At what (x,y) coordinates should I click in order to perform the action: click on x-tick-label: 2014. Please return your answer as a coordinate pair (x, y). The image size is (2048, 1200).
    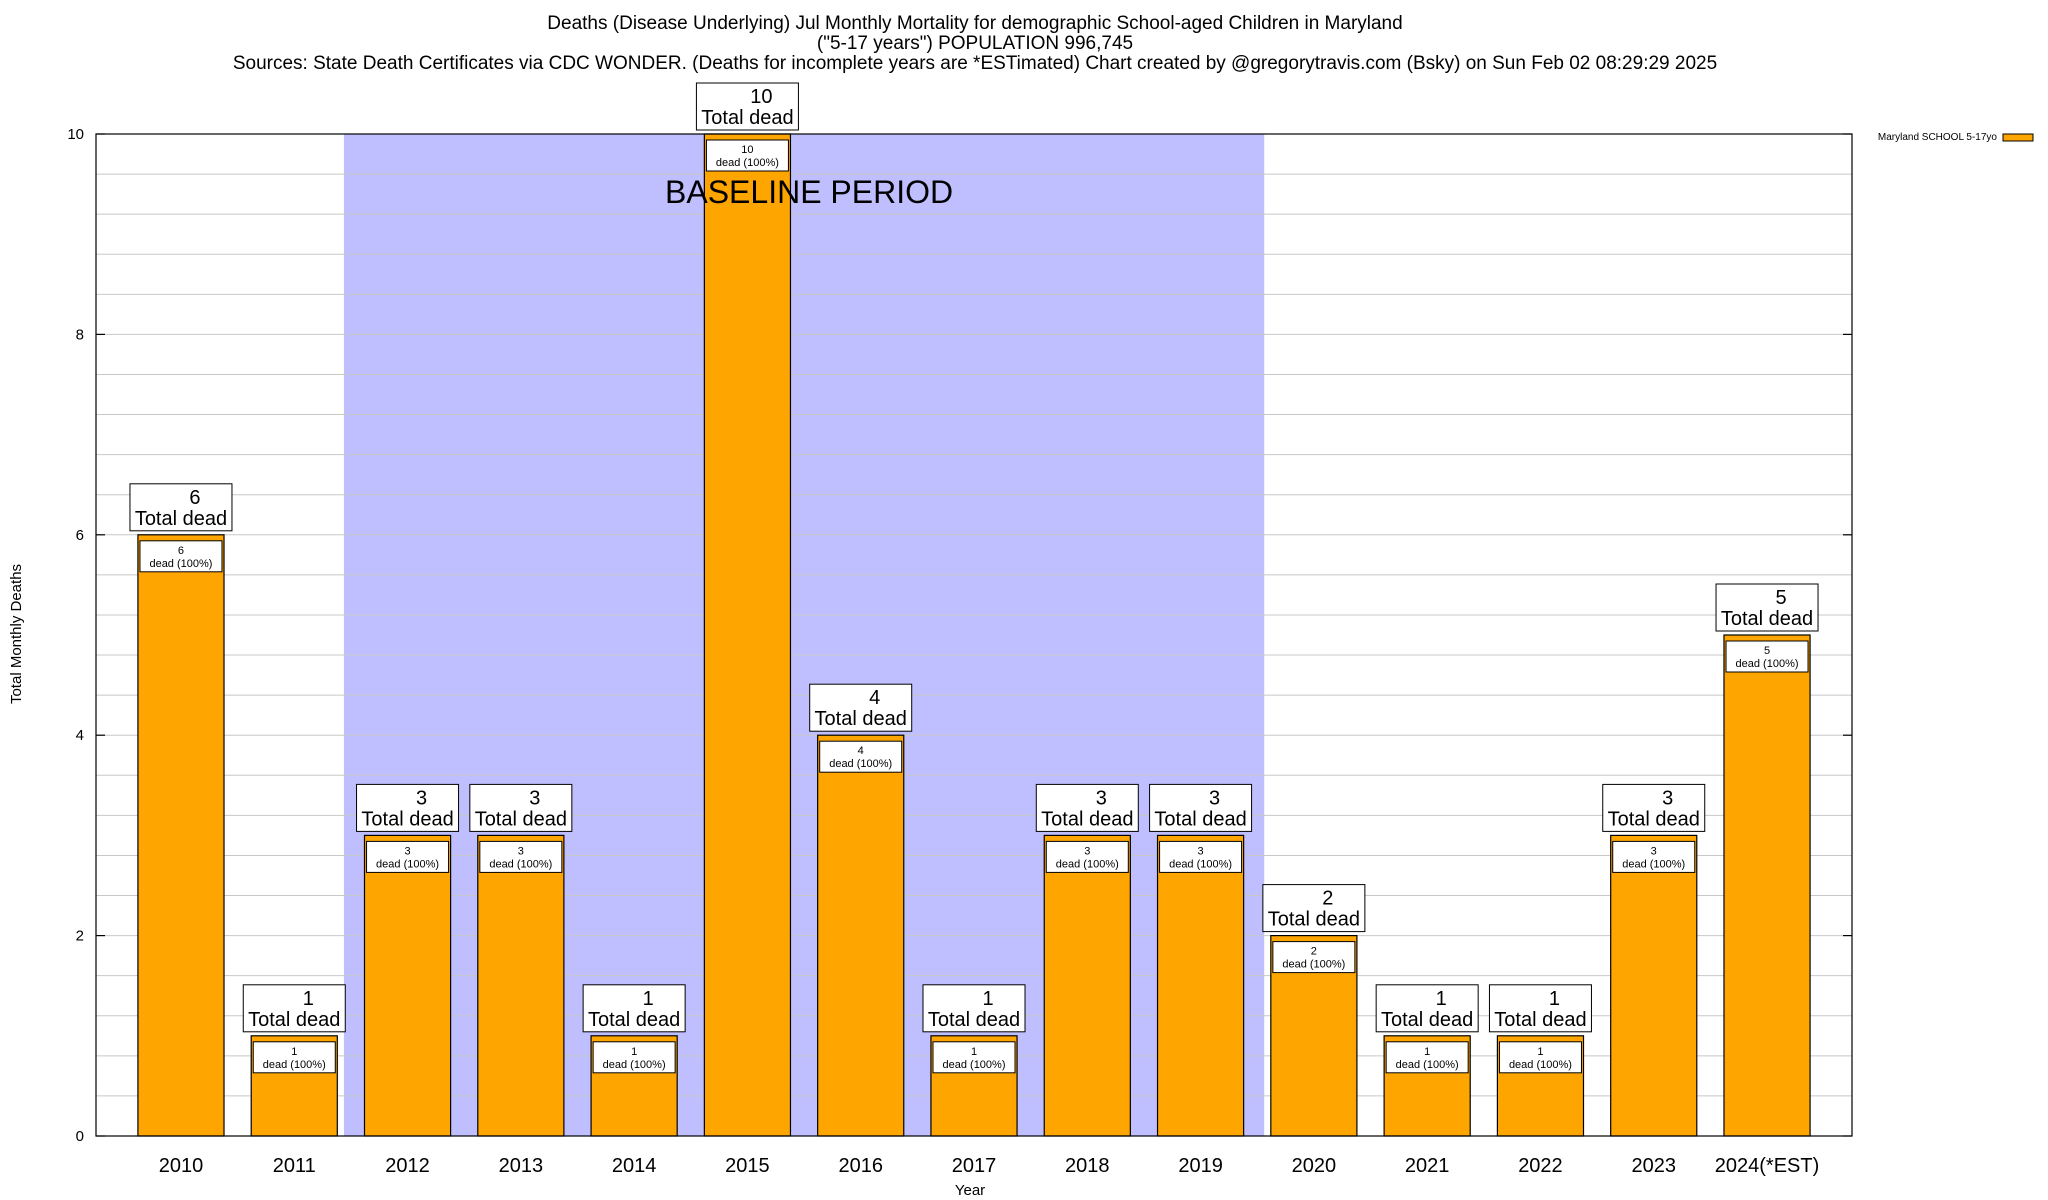
    Looking at the image, I should click on (634, 1166).